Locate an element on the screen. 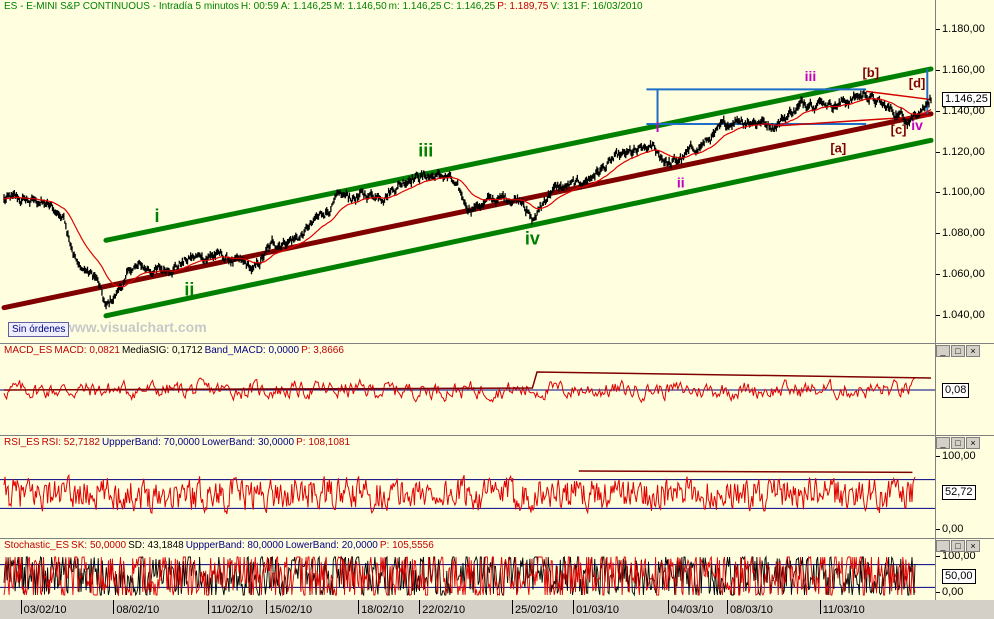 The height and width of the screenshot is (619, 994). rsi-trendline is located at coordinates (745, 472).